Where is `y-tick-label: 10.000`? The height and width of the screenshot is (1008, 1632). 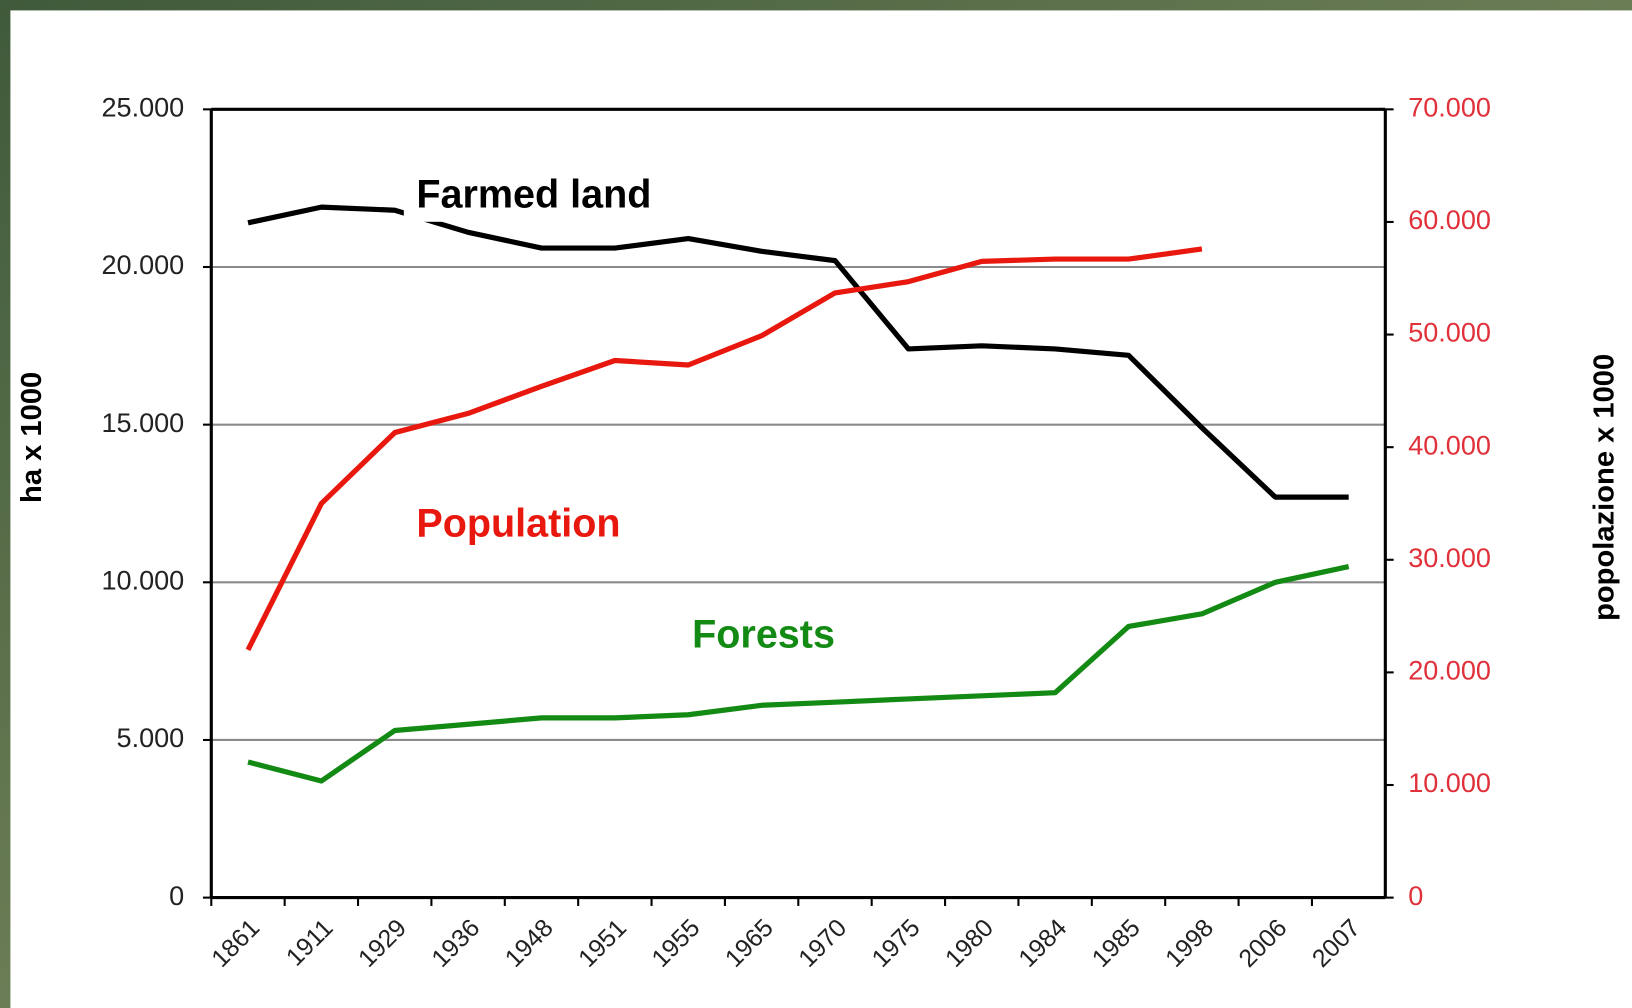 y-tick-label: 10.000 is located at coordinates (143, 580).